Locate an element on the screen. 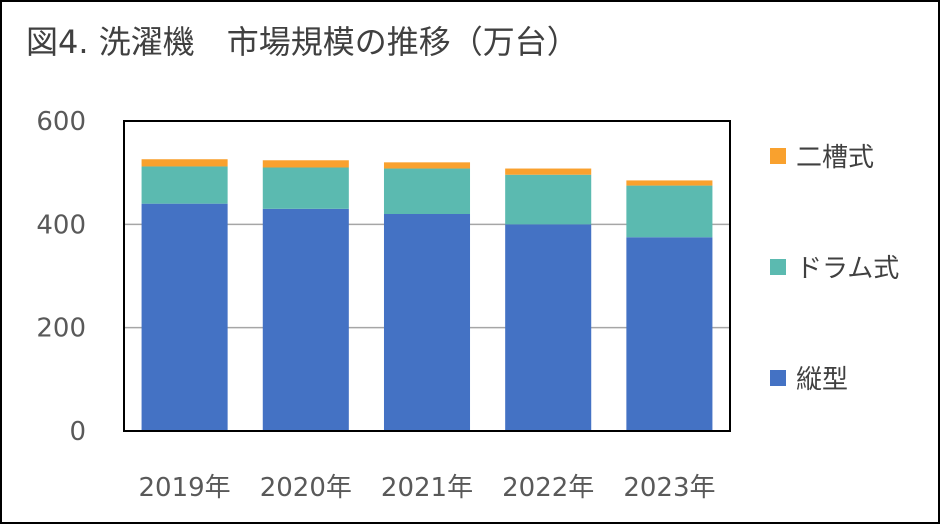  x-category-label: 2019年 is located at coordinates (185, 488).